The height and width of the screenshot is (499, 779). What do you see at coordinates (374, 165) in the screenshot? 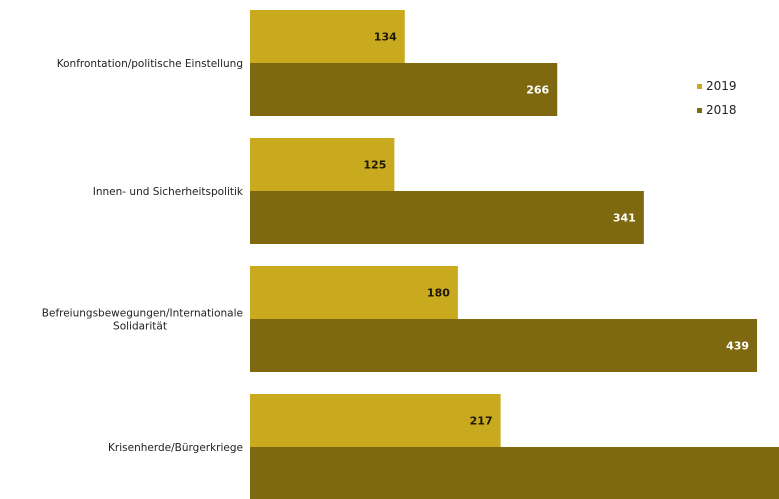
I see `value-label-2019-1: 125` at bounding box center [374, 165].